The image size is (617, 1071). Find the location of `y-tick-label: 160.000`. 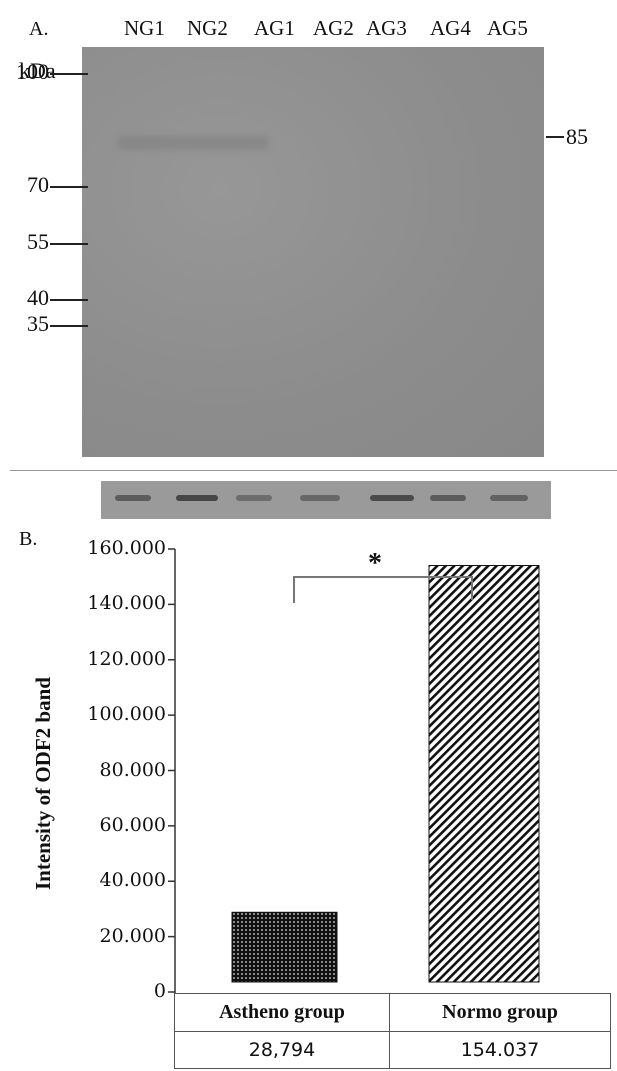

y-tick-label: 160.000 is located at coordinates (126, 548).